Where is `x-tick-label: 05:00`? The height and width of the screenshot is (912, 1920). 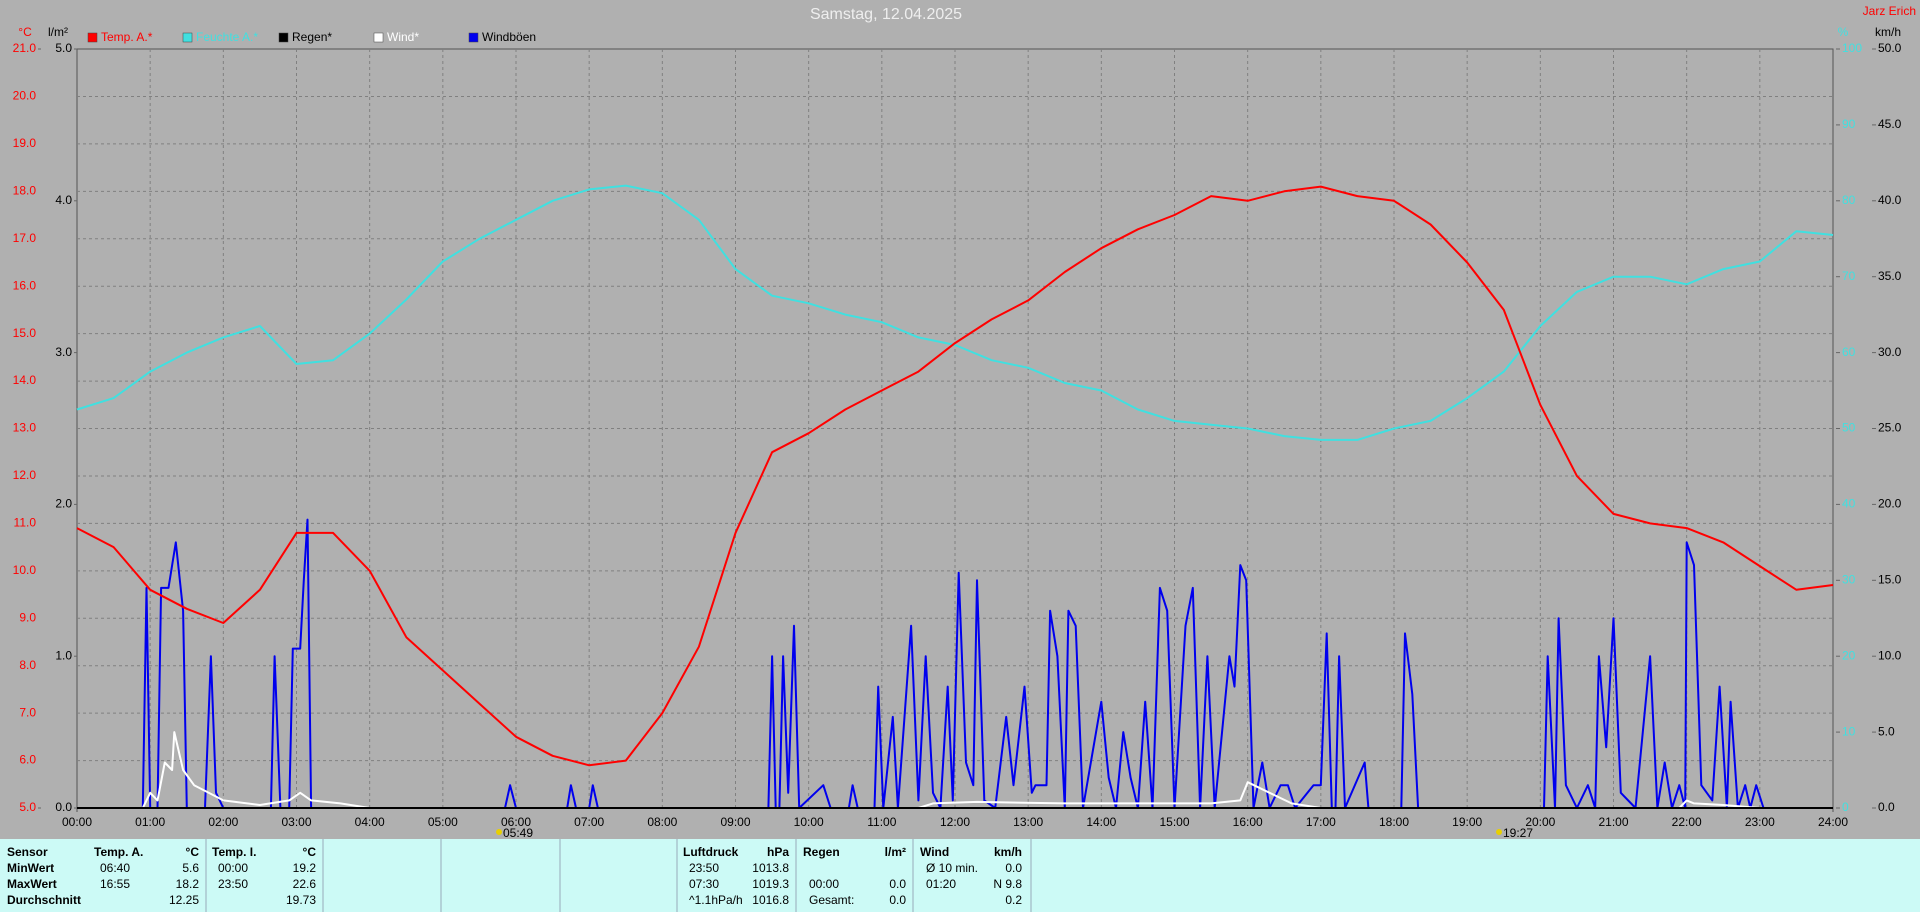
x-tick-label: 05:00 is located at coordinates (443, 822).